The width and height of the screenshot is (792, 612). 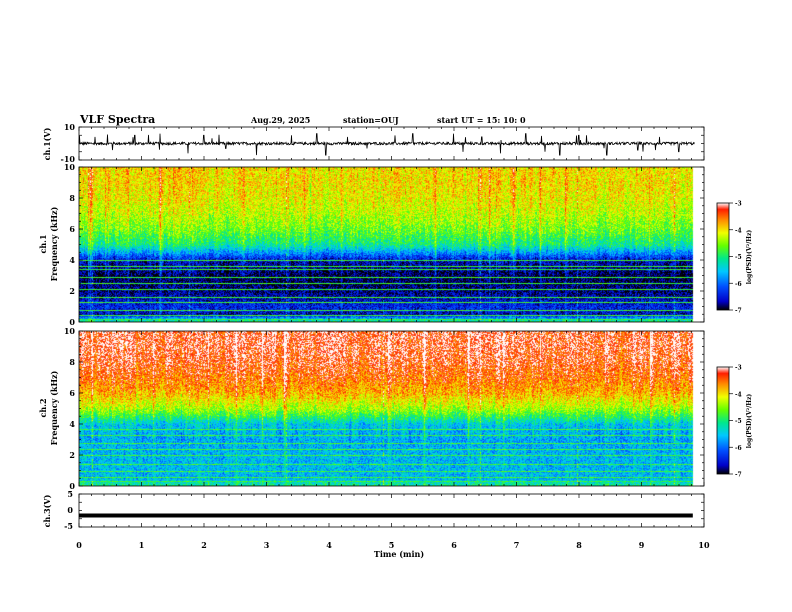 What do you see at coordinates (142, 545) in the screenshot?
I see `x-tick-label: 1` at bounding box center [142, 545].